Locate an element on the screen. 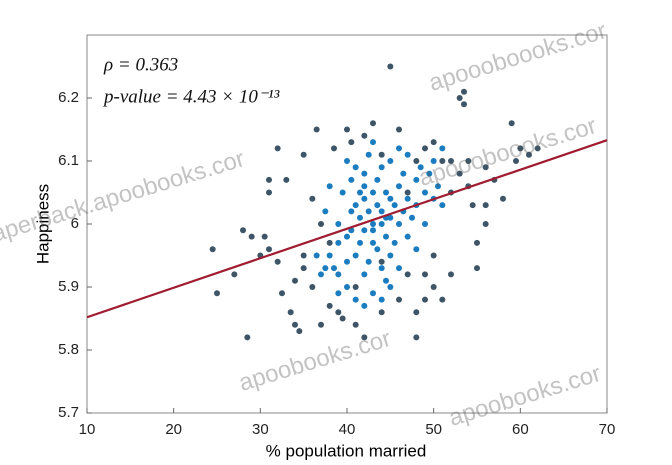 The height and width of the screenshot is (465, 672). y-tick-label: 6.2 is located at coordinates (68, 97).